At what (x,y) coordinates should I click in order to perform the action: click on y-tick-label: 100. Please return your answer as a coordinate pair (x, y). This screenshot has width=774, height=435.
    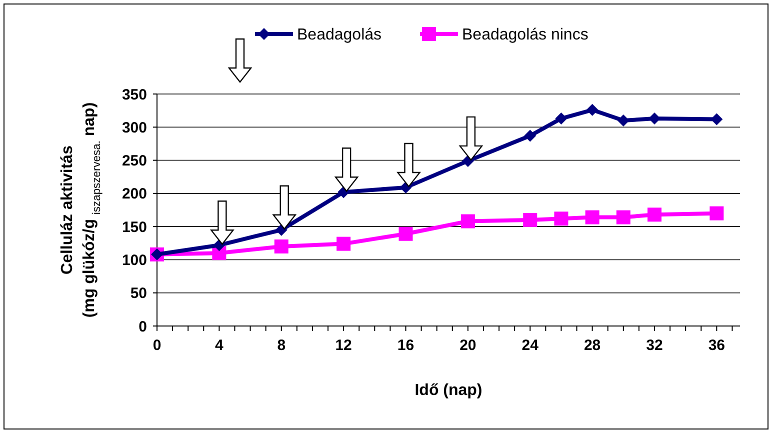
    Looking at the image, I should click on (134, 260).